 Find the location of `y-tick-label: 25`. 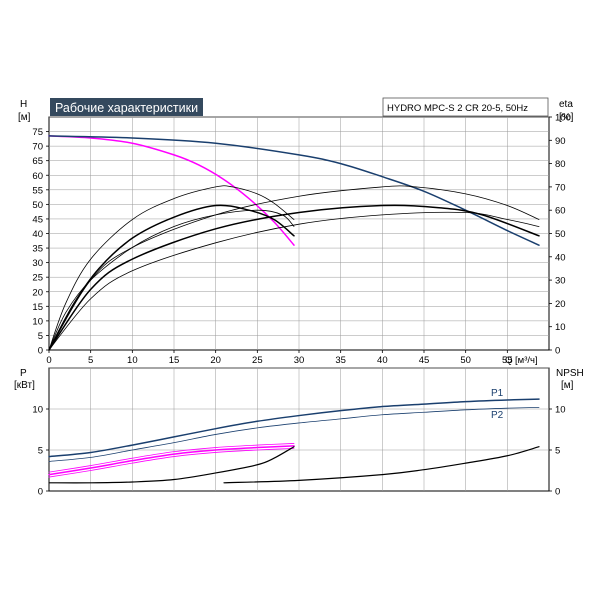

y-tick-label: 25 is located at coordinates (37, 278).